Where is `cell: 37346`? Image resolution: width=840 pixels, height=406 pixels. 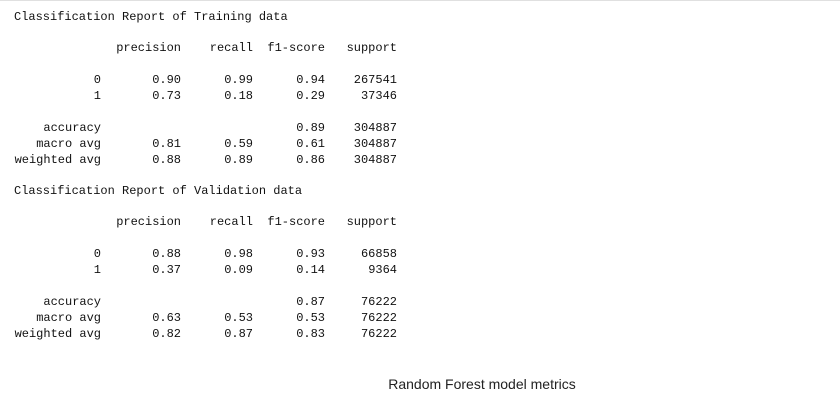 cell: 37346 is located at coordinates (378, 96).